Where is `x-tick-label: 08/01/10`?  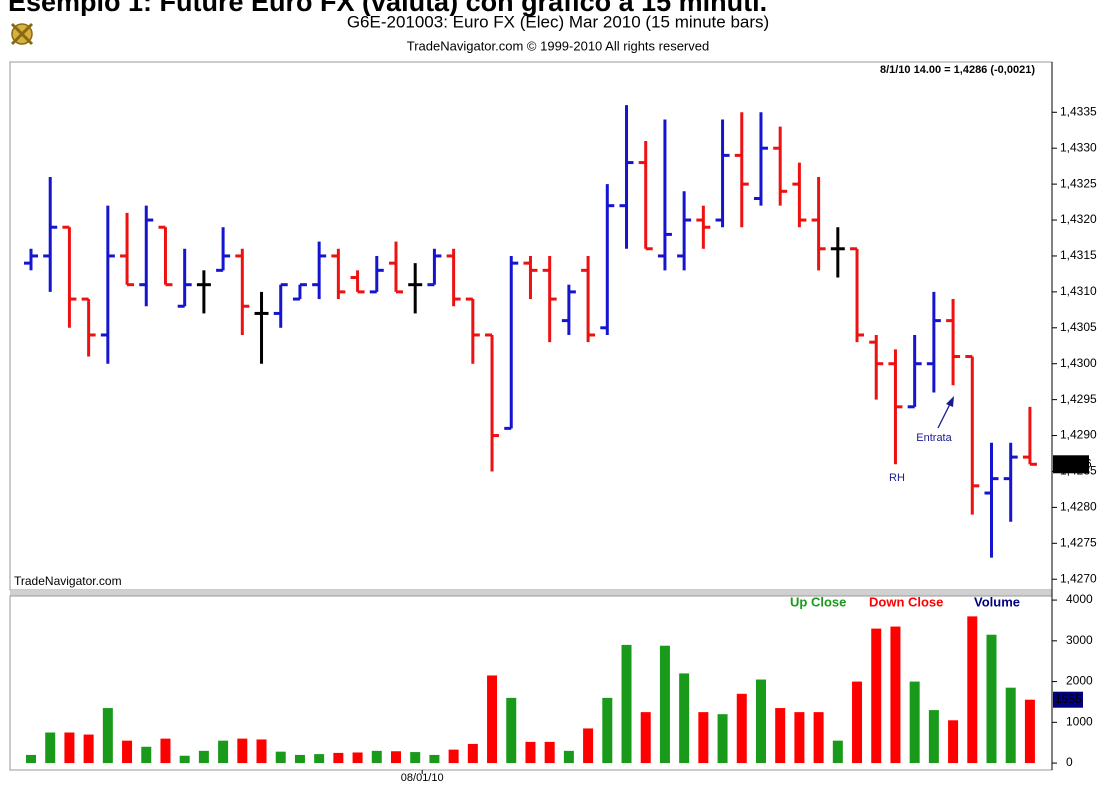
x-tick-label: 08/01/10 is located at coordinates (422, 778).